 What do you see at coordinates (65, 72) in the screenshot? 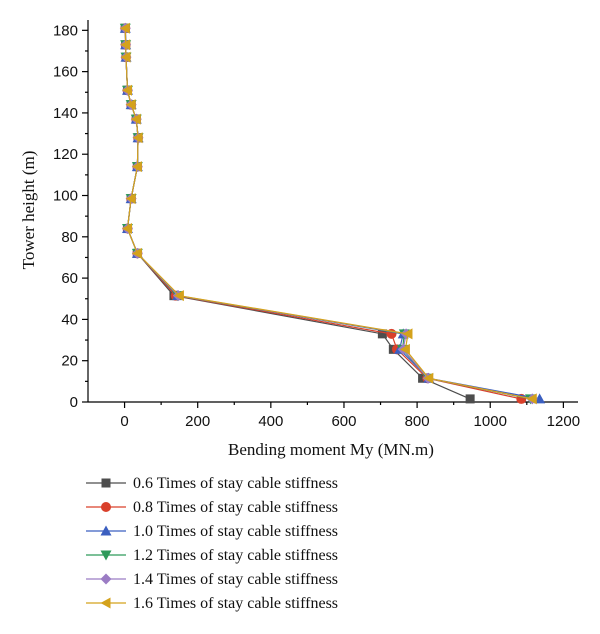
I see `y-tick-label: 160` at bounding box center [65, 72].